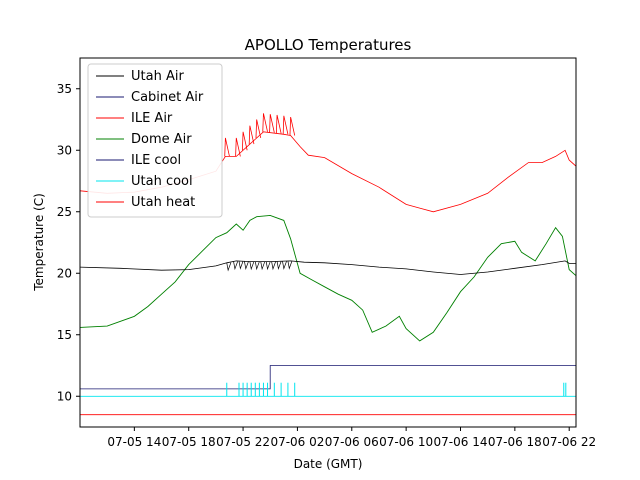 This screenshot has width=640, height=480. Describe the element at coordinates (167, 97) in the screenshot. I see `legend-label-cabinet-air: Cabinet Air` at that location.